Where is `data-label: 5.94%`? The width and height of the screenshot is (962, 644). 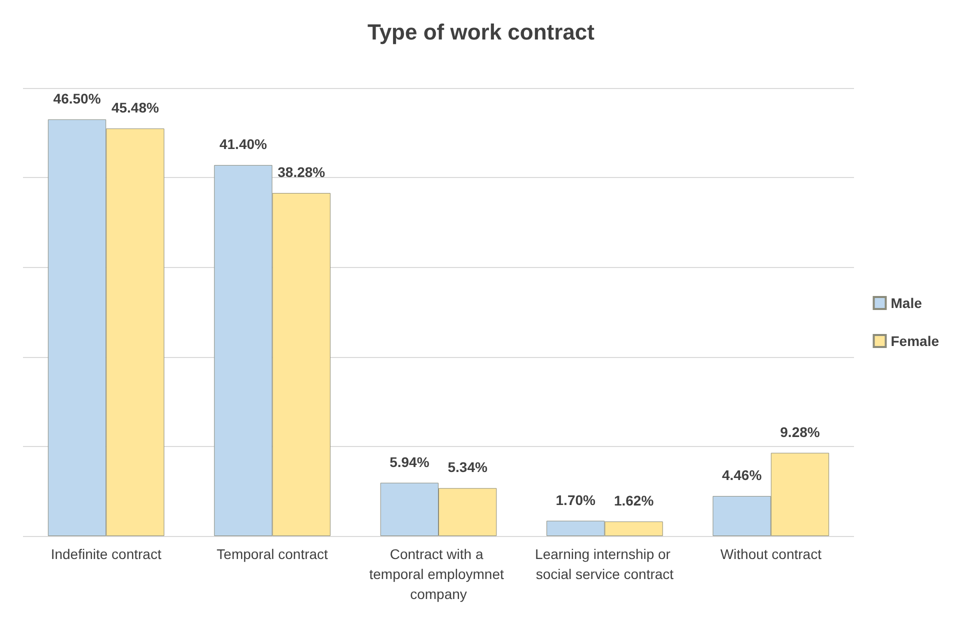 data-label: 5.94% is located at coordinates (410, 462).